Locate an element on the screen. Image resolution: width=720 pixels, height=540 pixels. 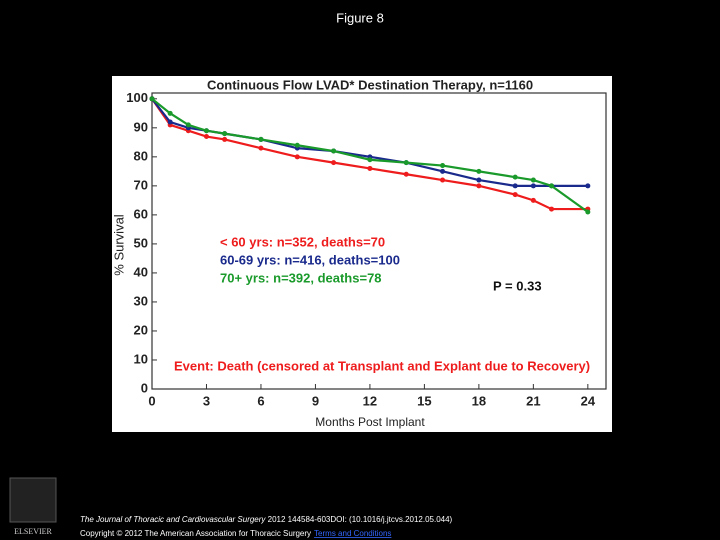
x-tick-label: 0 is located at coordinates (151, 400).